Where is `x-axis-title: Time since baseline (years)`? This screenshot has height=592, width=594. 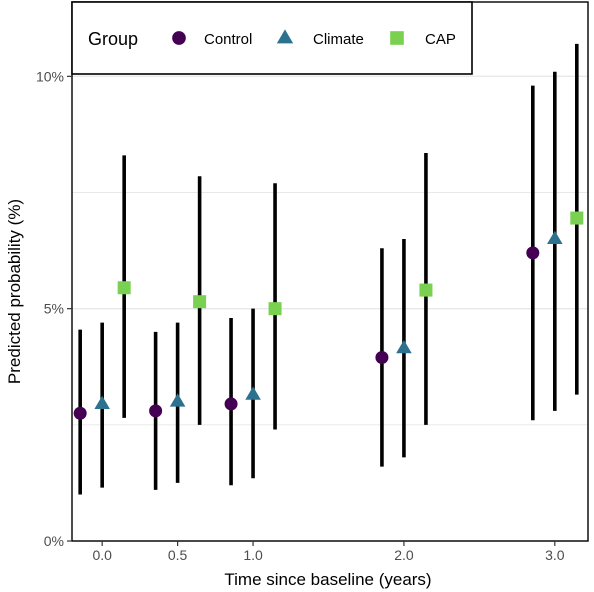 x-axis-title: Time since baseline (years) is located at coordinates (327, 579).